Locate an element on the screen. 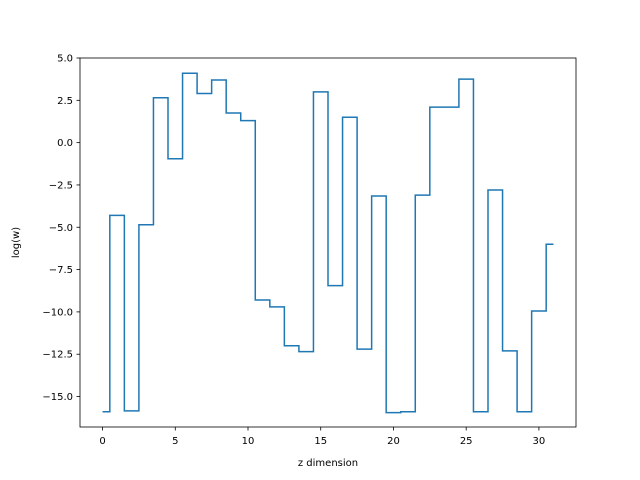 The image size is (640, 480). y-tick-label: −10.0 is located at coordinates (57, 312).